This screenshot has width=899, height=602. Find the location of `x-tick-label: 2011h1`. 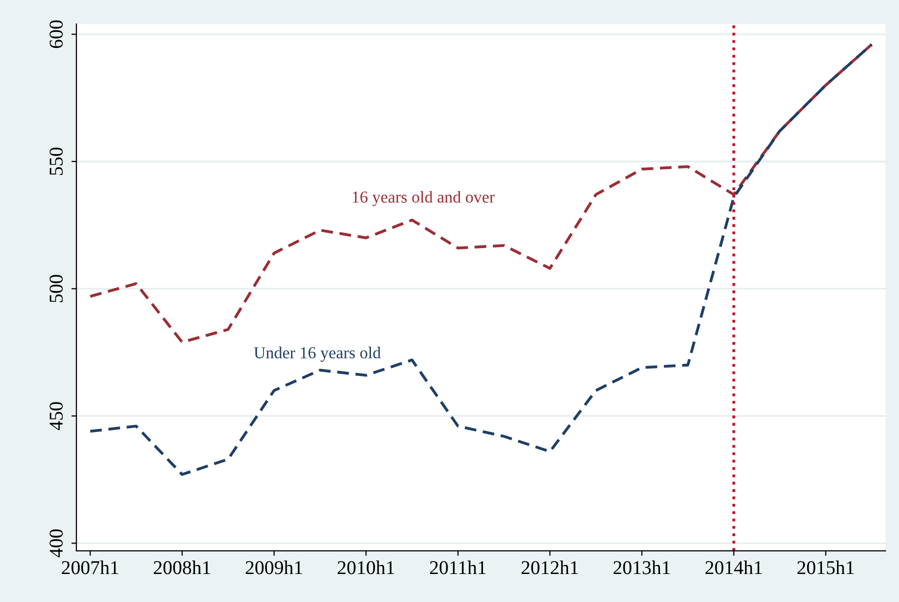

x-tick-label: 2011h1 is located at coordinates (458, 567).